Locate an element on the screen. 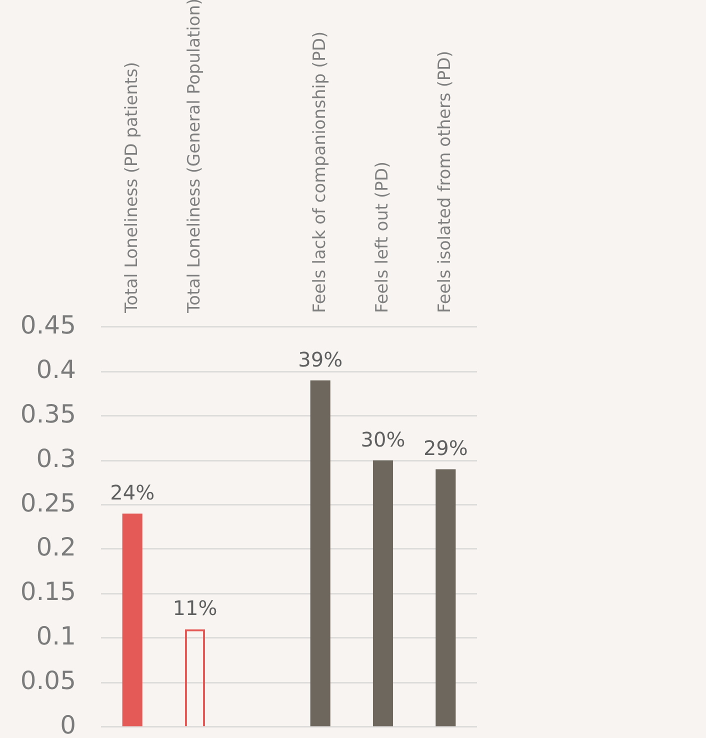 The width and height of the screenshot is (706, 738). x-tick-label: Total Loneliness (General Population) is located at coordinates (194, 157).